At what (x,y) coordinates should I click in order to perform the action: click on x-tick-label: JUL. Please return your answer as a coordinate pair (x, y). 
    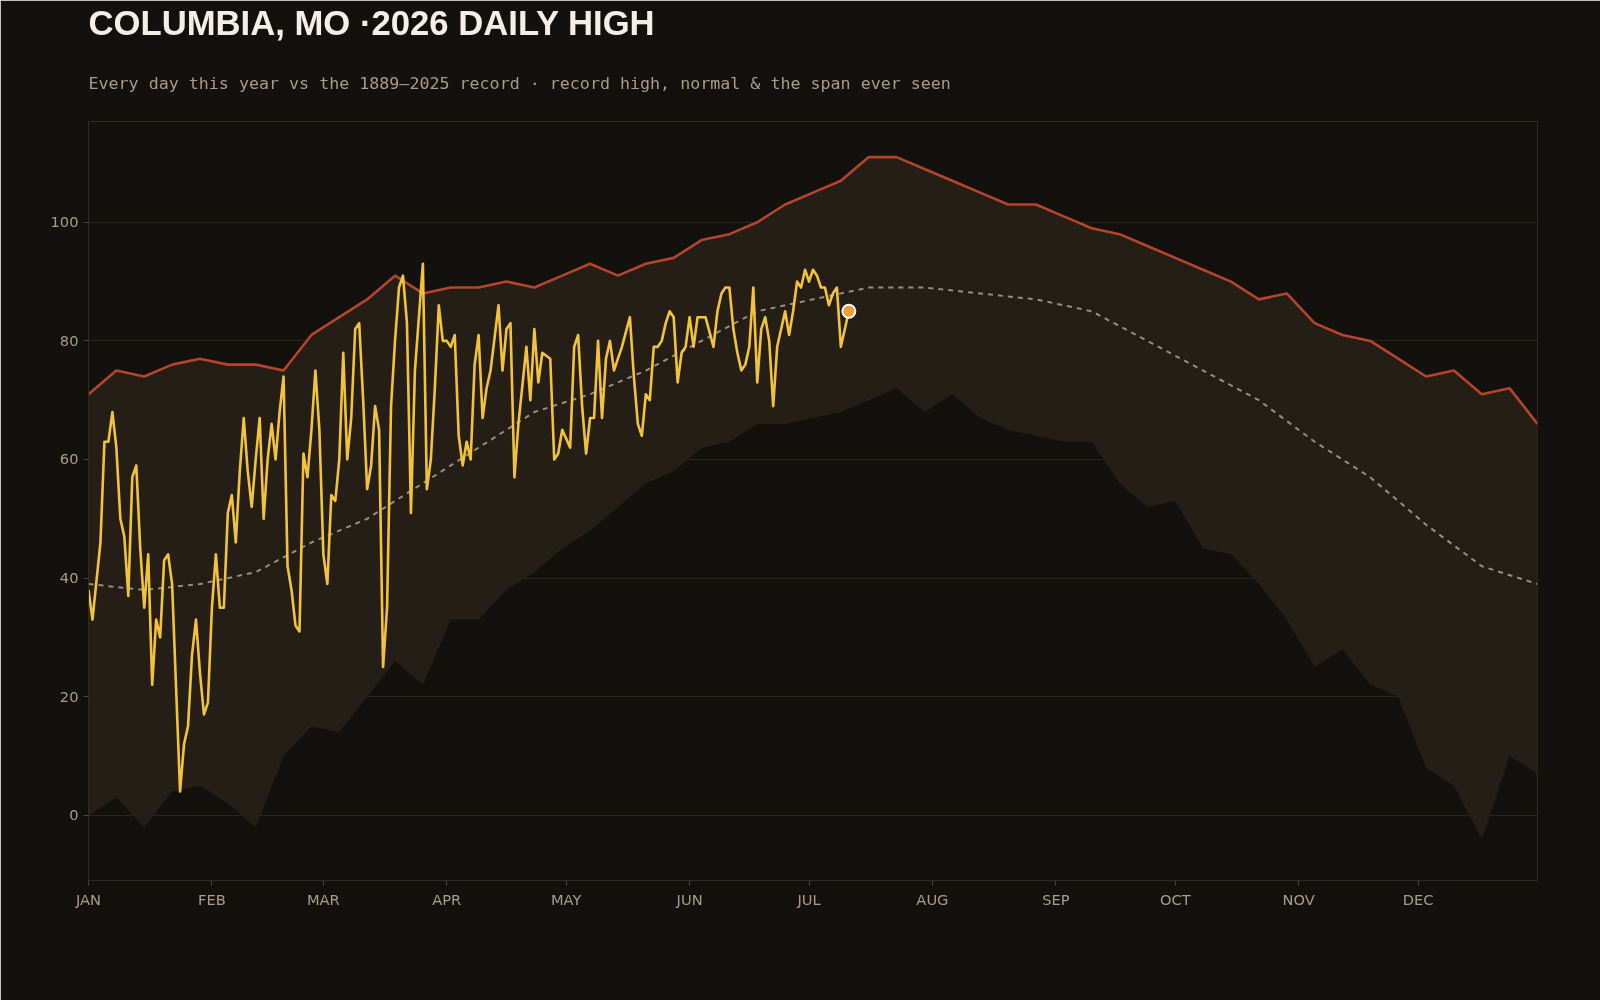
    Looking at the image, I should click on (809, 899).